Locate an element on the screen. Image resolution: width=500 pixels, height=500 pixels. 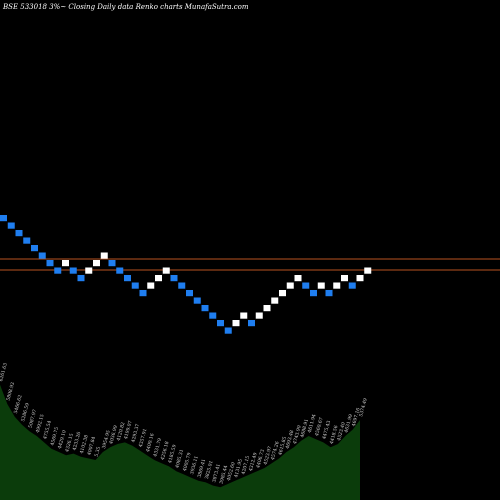
volume-label: 4992.15 is located at coordinates (40, 424).